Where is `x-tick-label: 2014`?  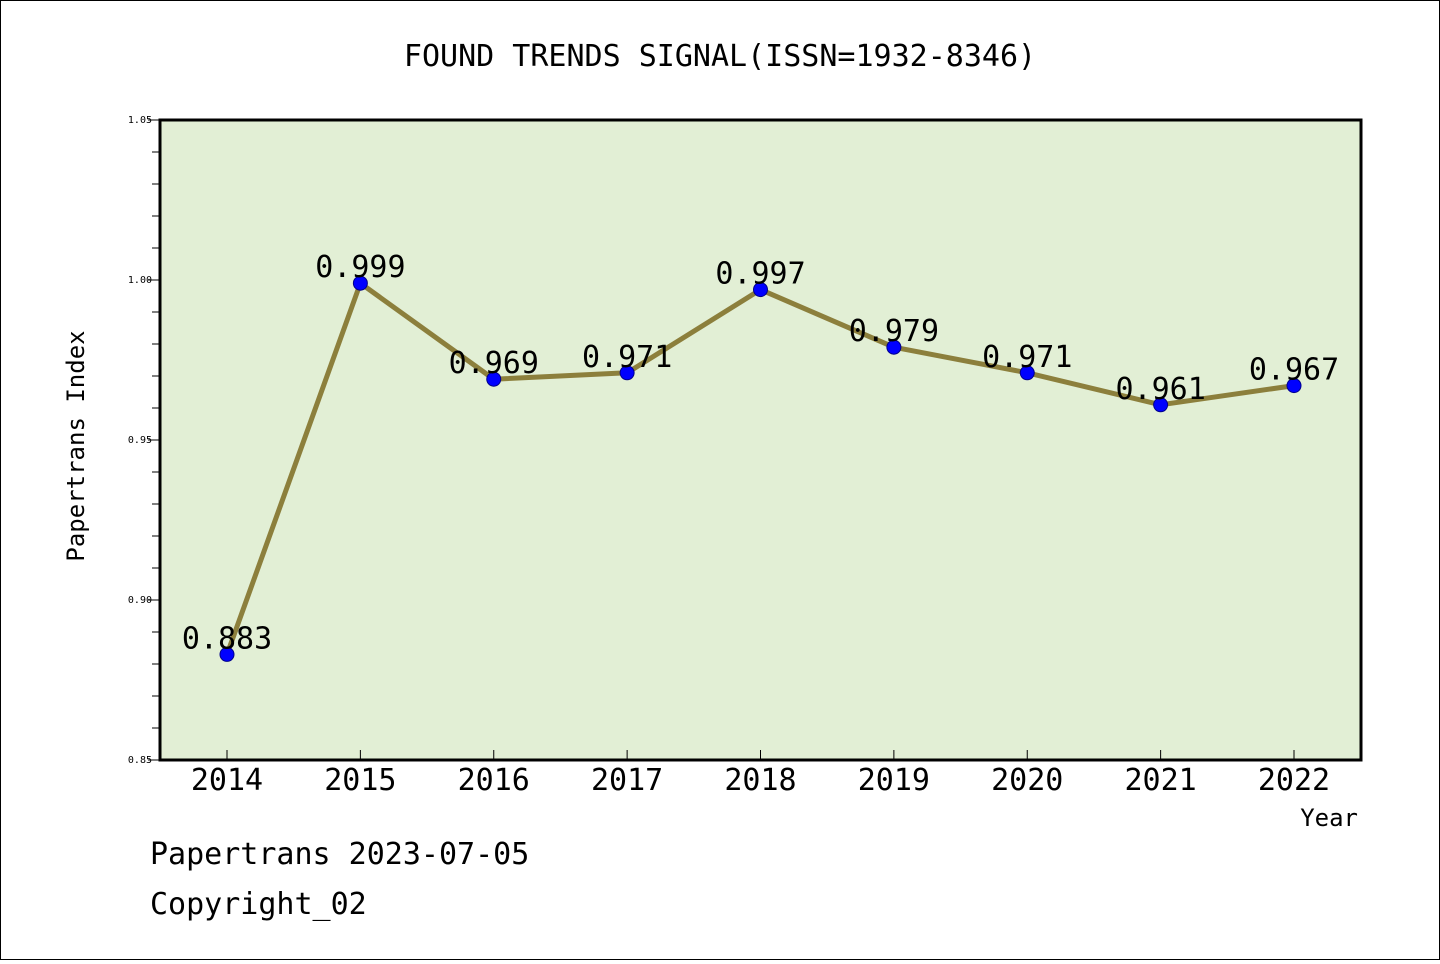 x-tick-label: 2014 is located at coordinates (227, 780).